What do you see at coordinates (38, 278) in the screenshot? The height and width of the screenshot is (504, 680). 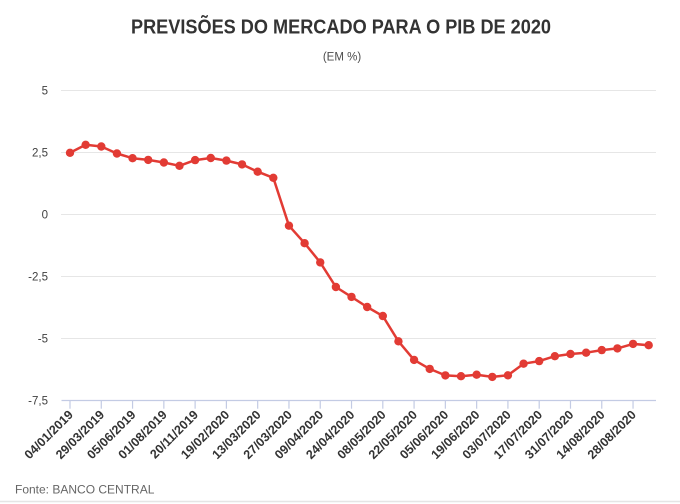 I see `svg-text: -2,5` at bounding box center [38, 278].